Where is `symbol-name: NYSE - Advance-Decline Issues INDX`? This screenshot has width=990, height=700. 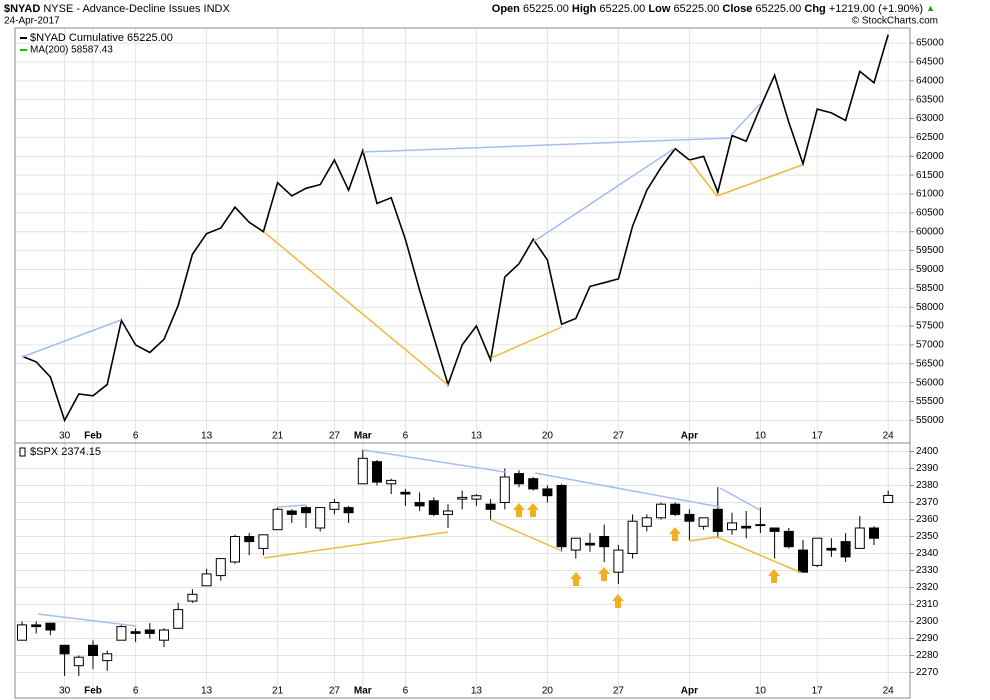 symbol-name: NYSE - Advance-Decline Issues INDX is located at coordinates (136, 9).